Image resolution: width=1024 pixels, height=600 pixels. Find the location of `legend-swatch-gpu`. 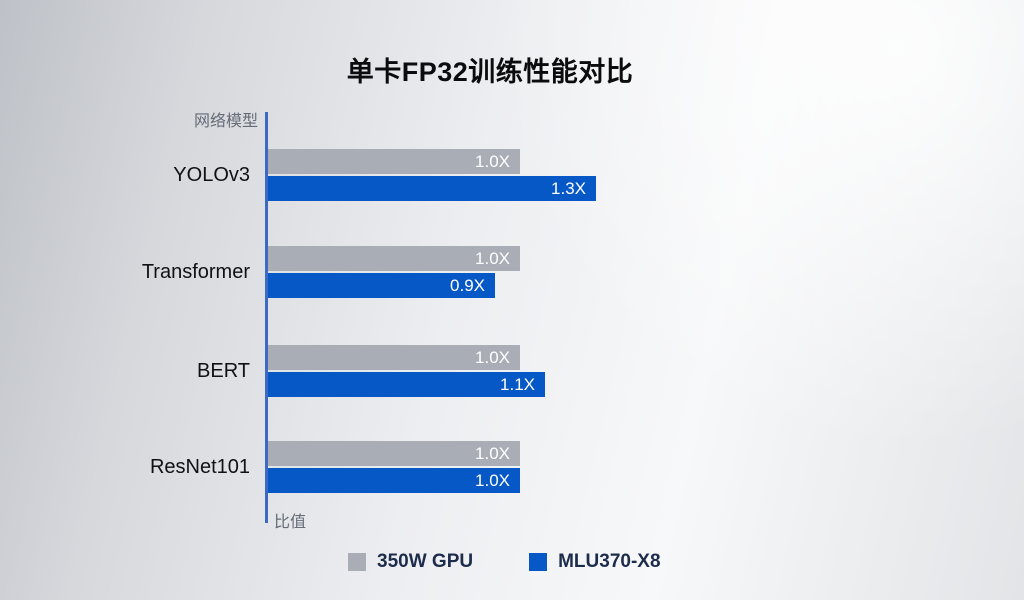

legend-swatch-gpu is located at coordinates (357, 562).